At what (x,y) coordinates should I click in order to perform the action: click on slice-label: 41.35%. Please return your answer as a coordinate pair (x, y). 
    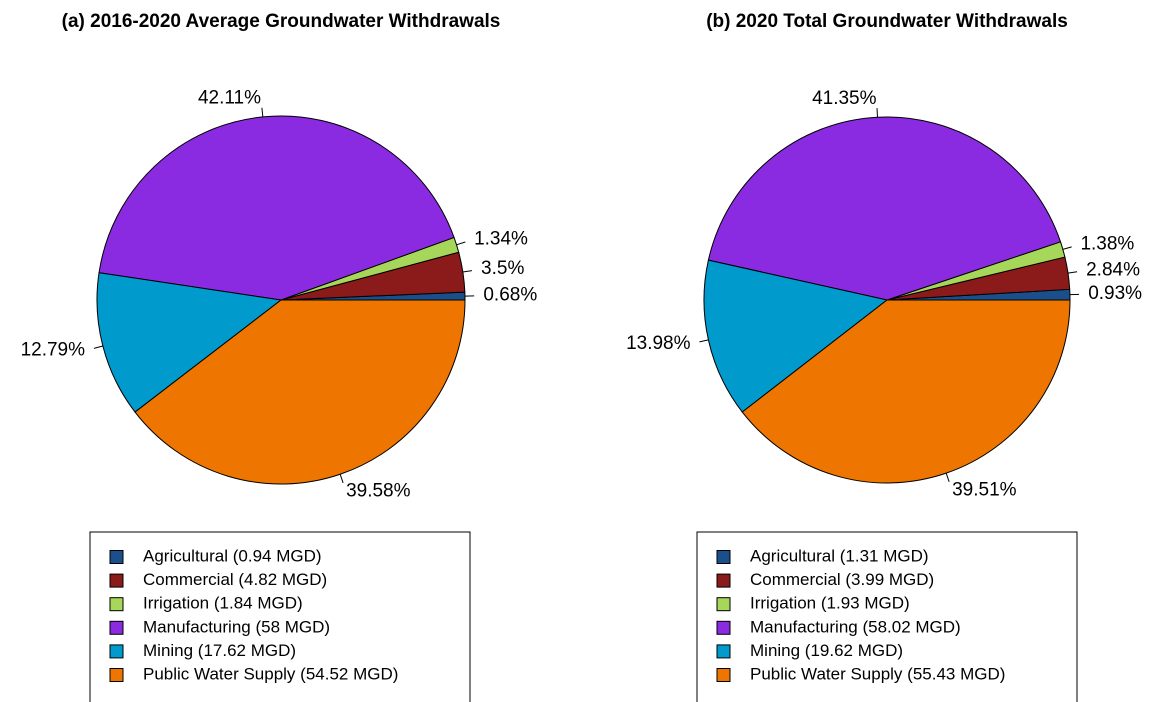
    Looking at the image, I should click on (844, 98).